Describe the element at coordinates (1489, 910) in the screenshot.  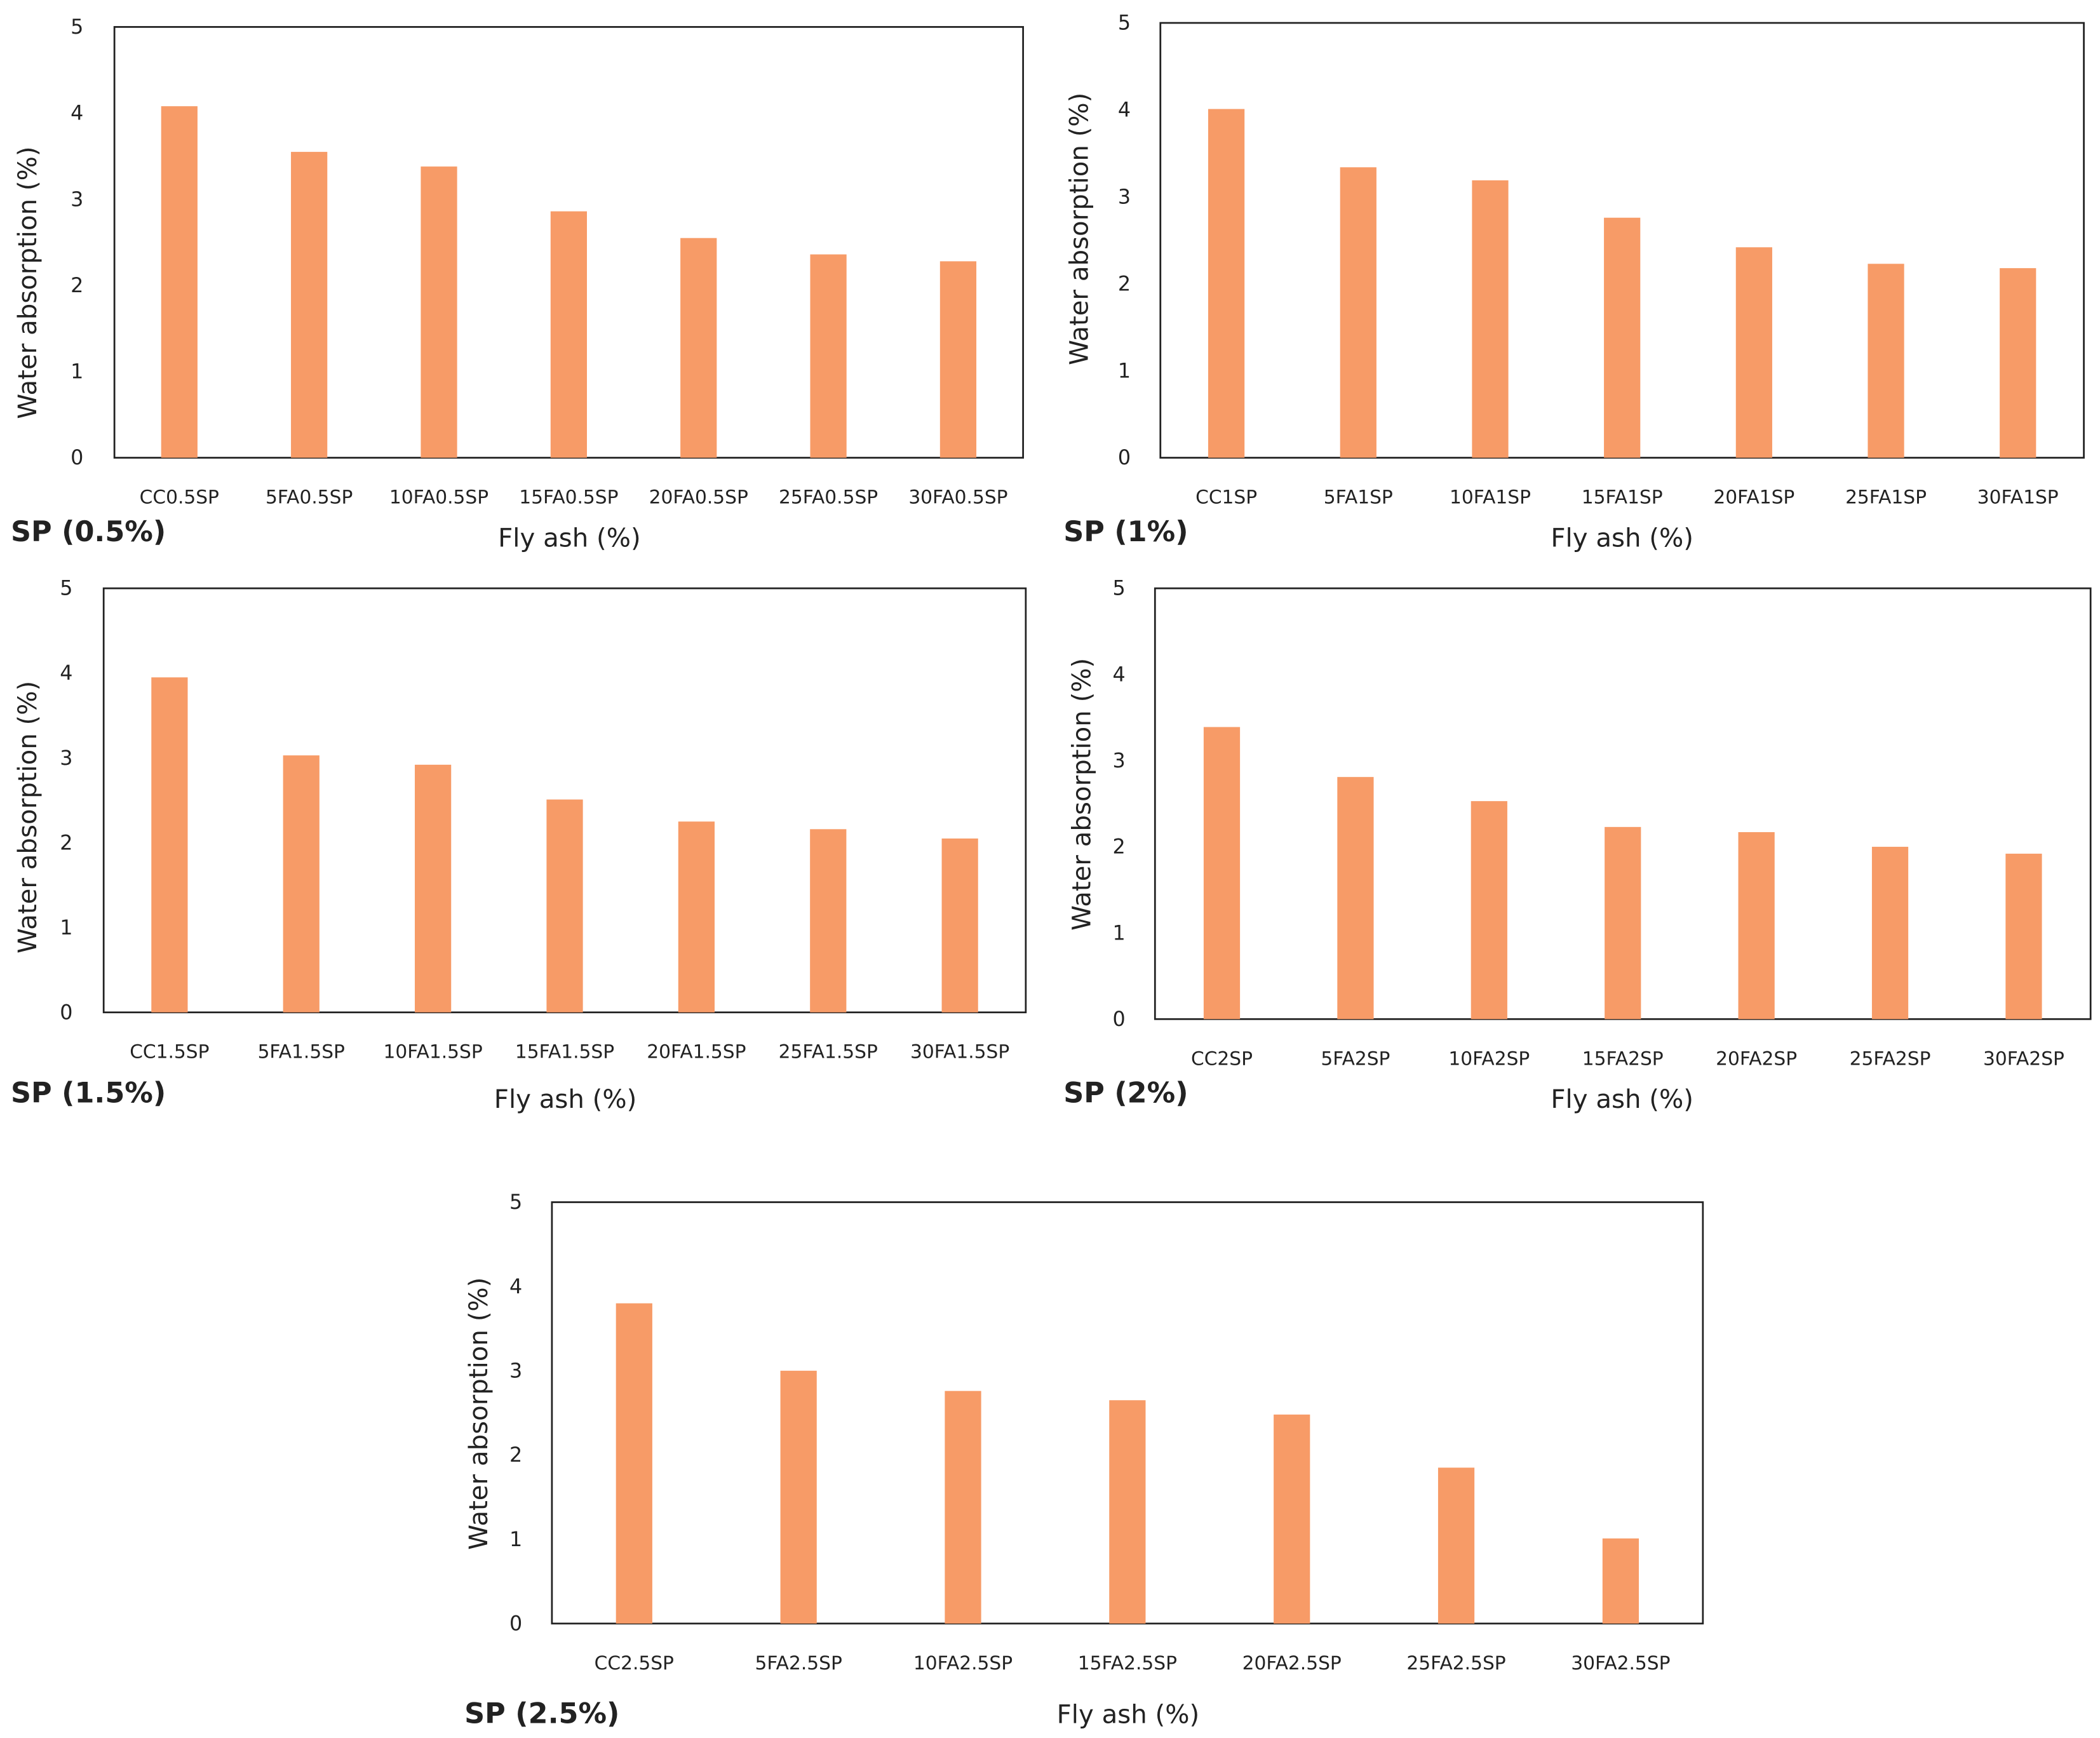
I see `bar-10FA2SP` at that location.